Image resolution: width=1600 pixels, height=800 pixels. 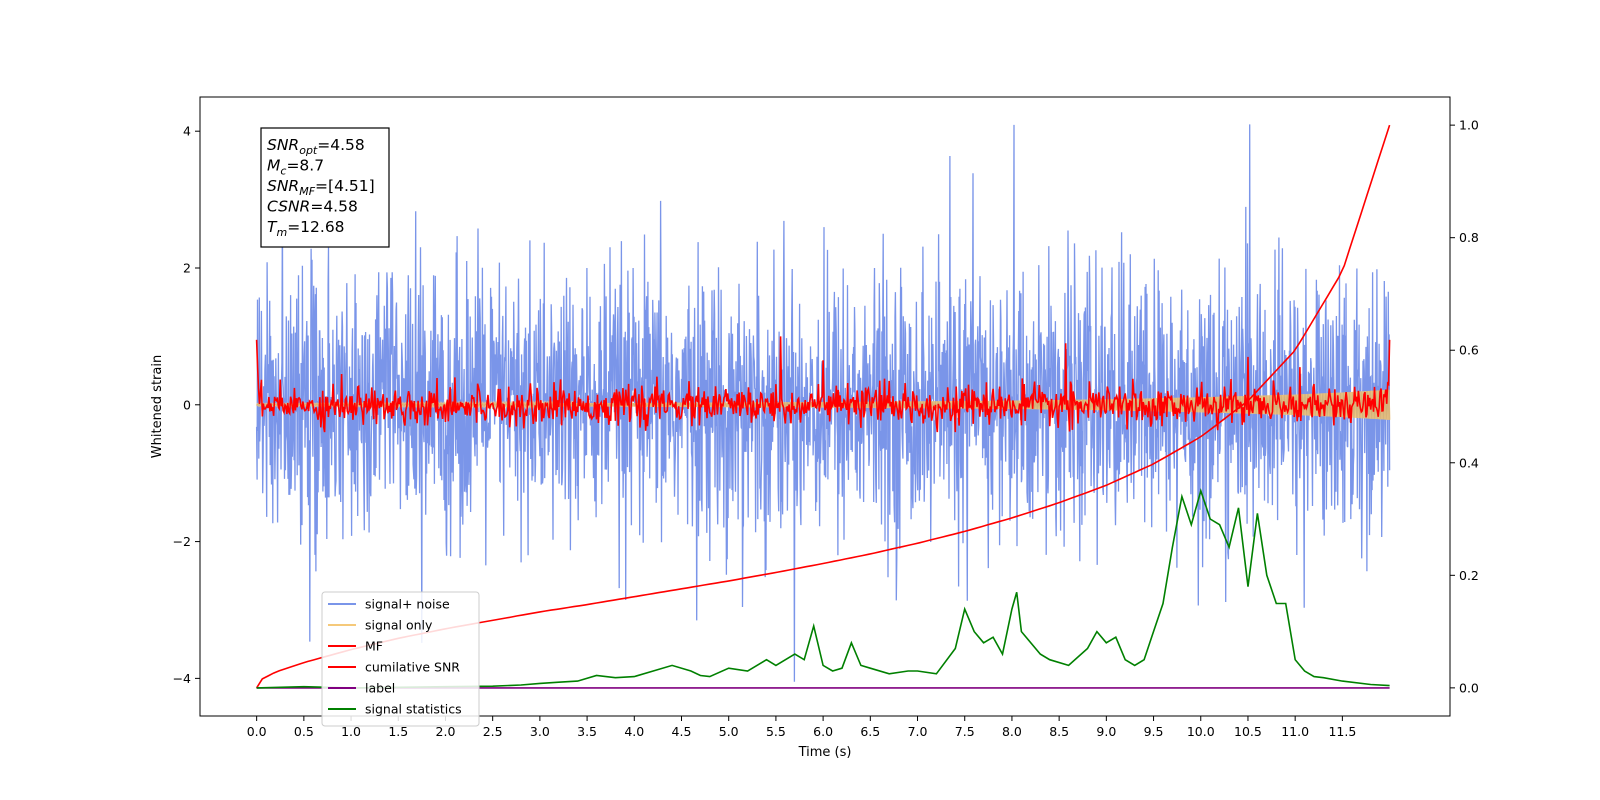 What do you see at coordinates (1469, 462) in the screenshot?
I see `y2-tick-label: 0.4` at bounding box center [1469, 462].